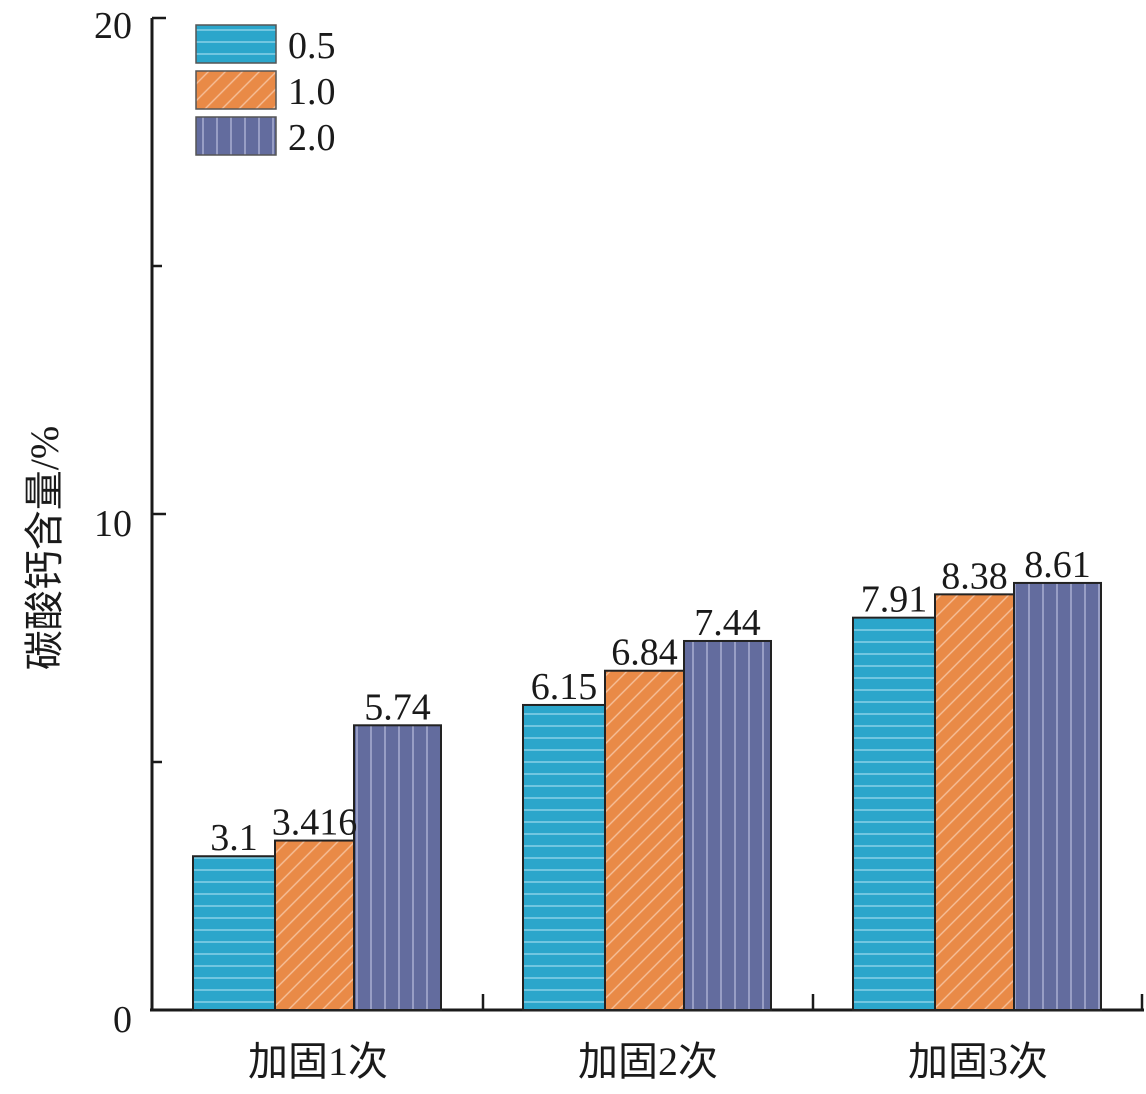 The width and height of the screenshot is (1146, 1094). I want to click on bar-1.0-1, so click(314, 925).